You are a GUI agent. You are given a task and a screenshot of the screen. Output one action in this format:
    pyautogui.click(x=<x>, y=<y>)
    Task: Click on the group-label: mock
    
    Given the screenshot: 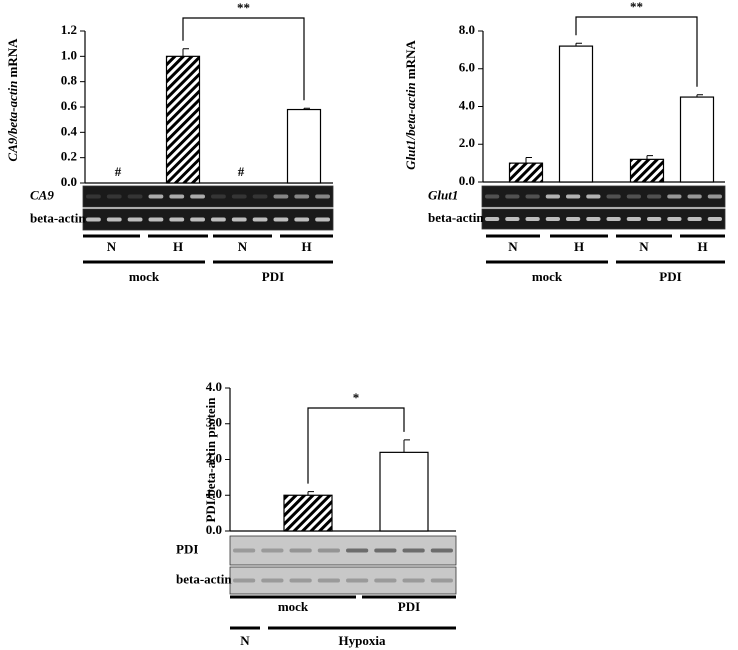 What is the action you would take?
    pyautogui.click(x=144, y=276)
    